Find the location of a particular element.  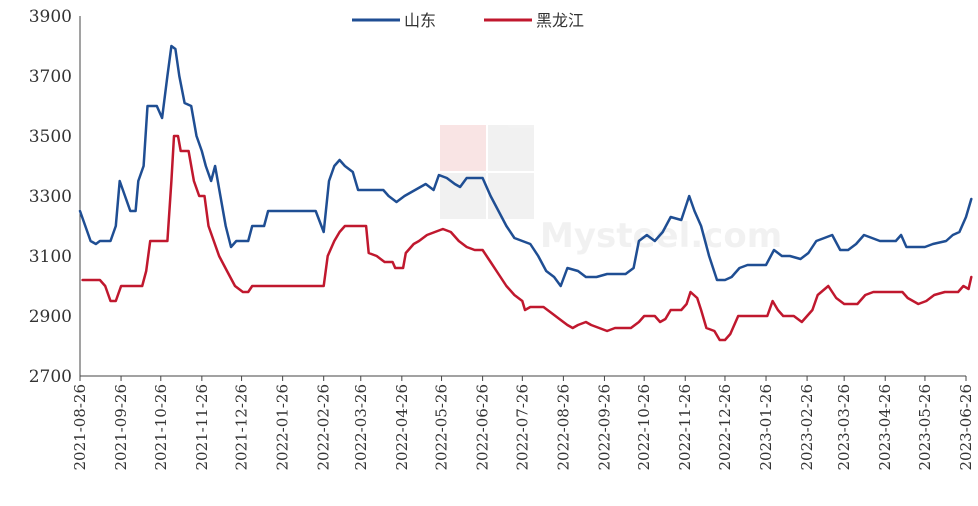

y-tick-label: 3300 is located at coordinates (50, 197).